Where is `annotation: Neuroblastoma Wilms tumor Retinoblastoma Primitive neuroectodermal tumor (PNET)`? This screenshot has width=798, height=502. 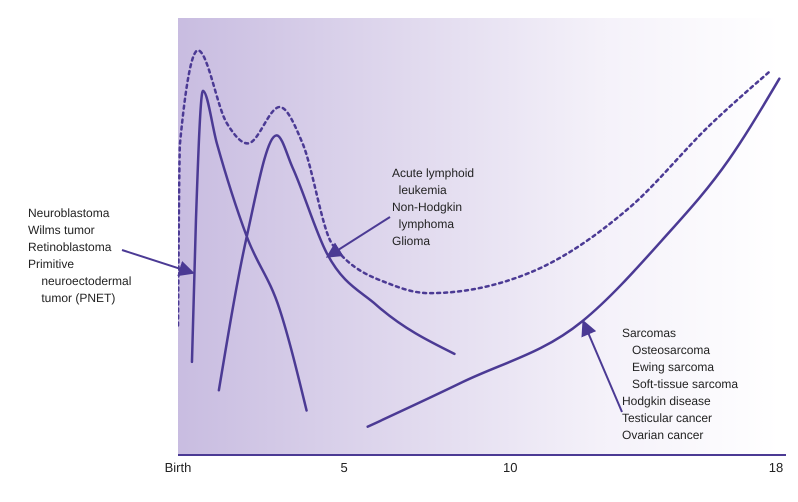
annotation: Neuroblastoma Wilms tumor Retinoblastoma Primitive neuroectodermal tumor (PNET) is located at coordinates (80, 256).